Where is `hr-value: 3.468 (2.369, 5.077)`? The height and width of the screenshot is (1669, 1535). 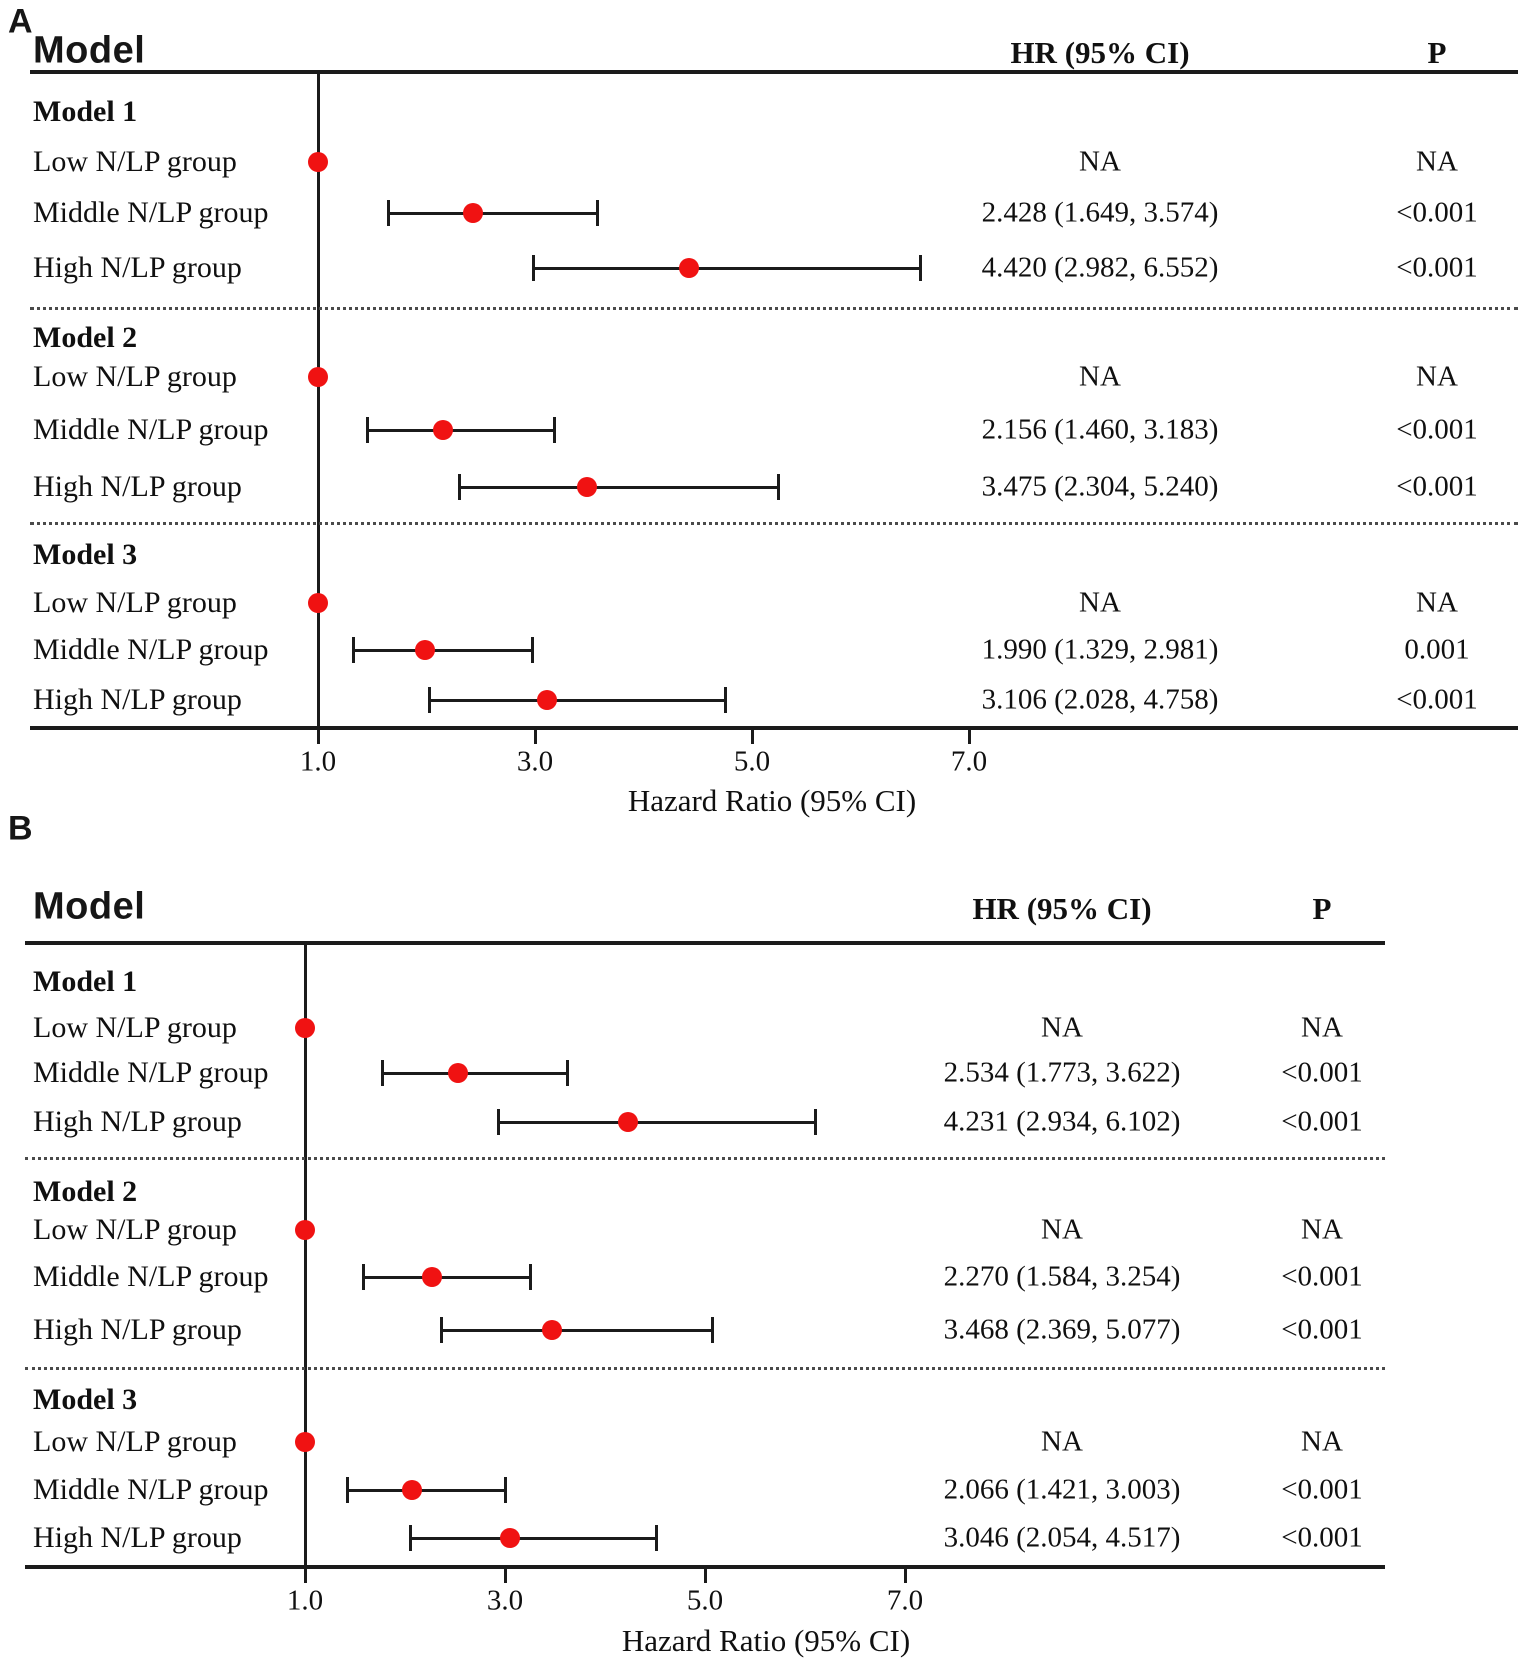
hr-value: 3.468 (2.369, 5.077) is located at coordinates (1062, 1329).